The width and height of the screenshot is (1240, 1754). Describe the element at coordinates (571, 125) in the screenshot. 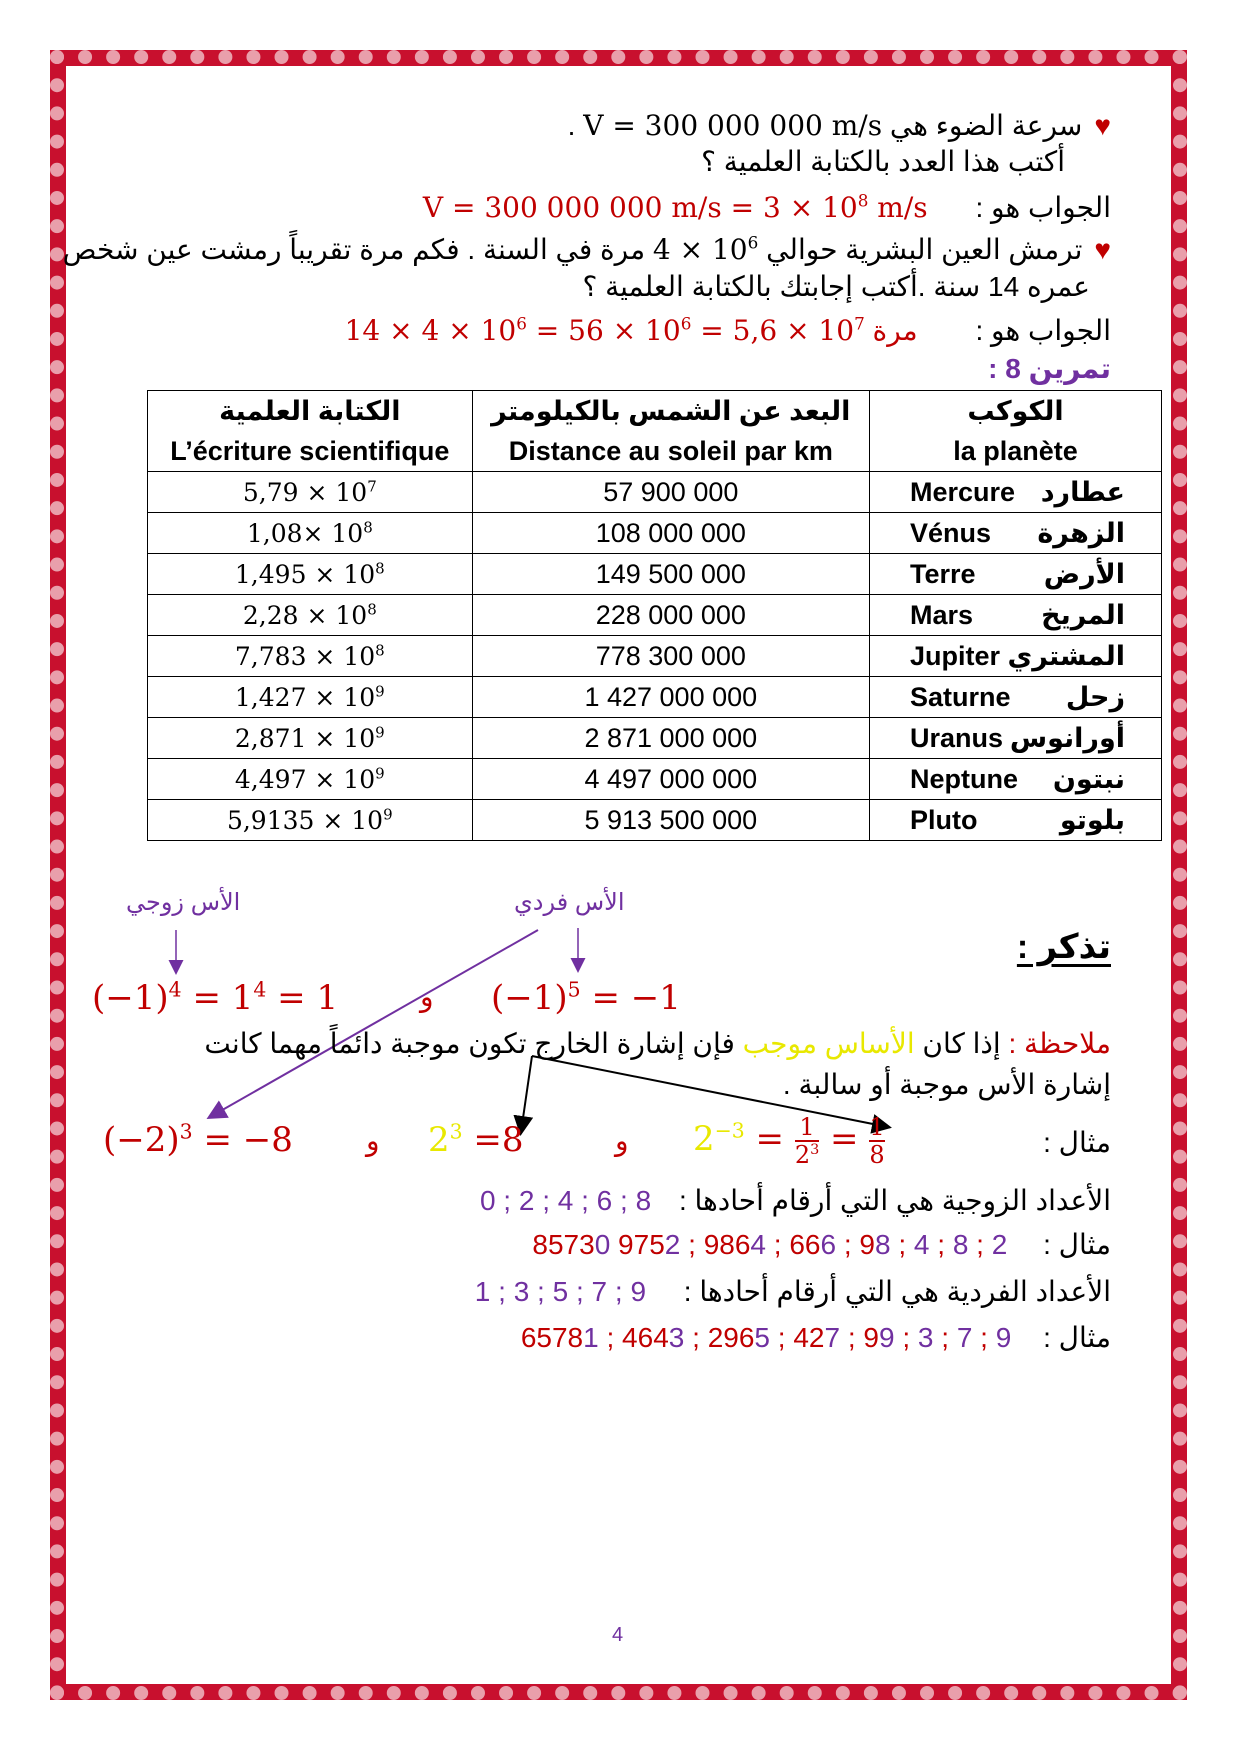

I see `q1-period: .` at that location.